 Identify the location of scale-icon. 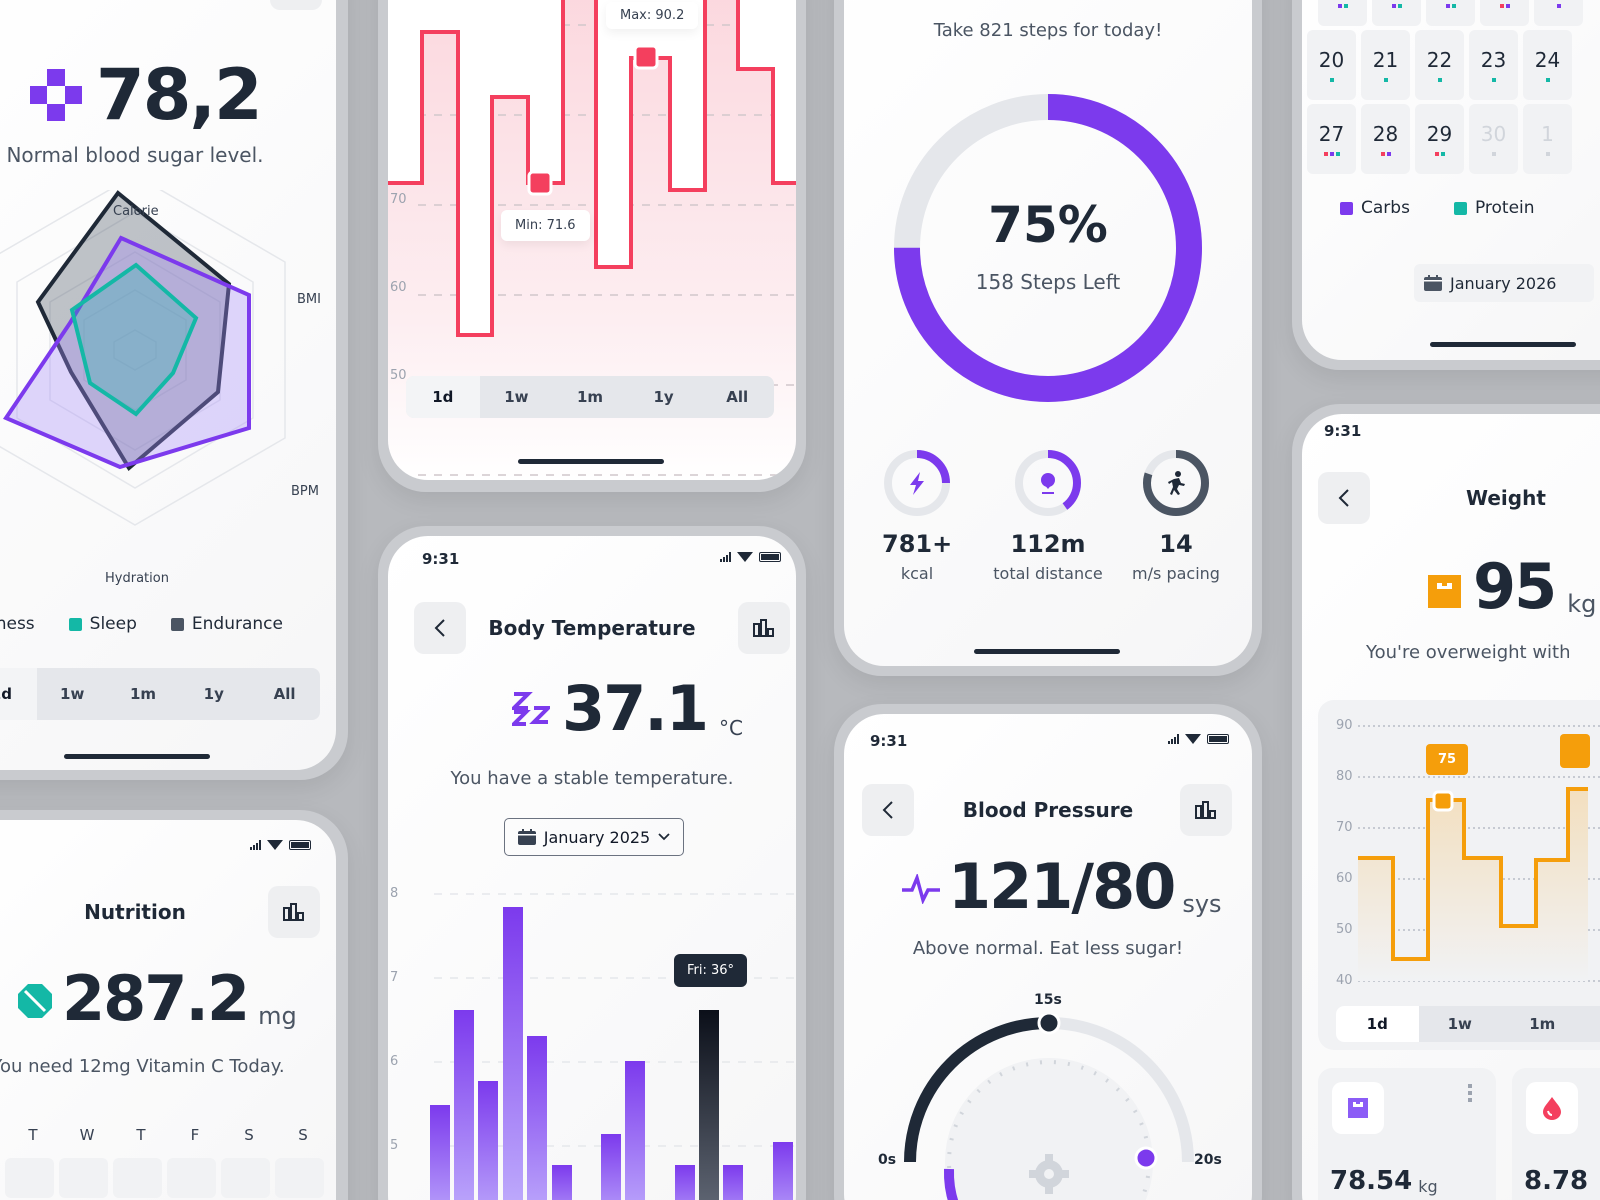
(1358, 1108).